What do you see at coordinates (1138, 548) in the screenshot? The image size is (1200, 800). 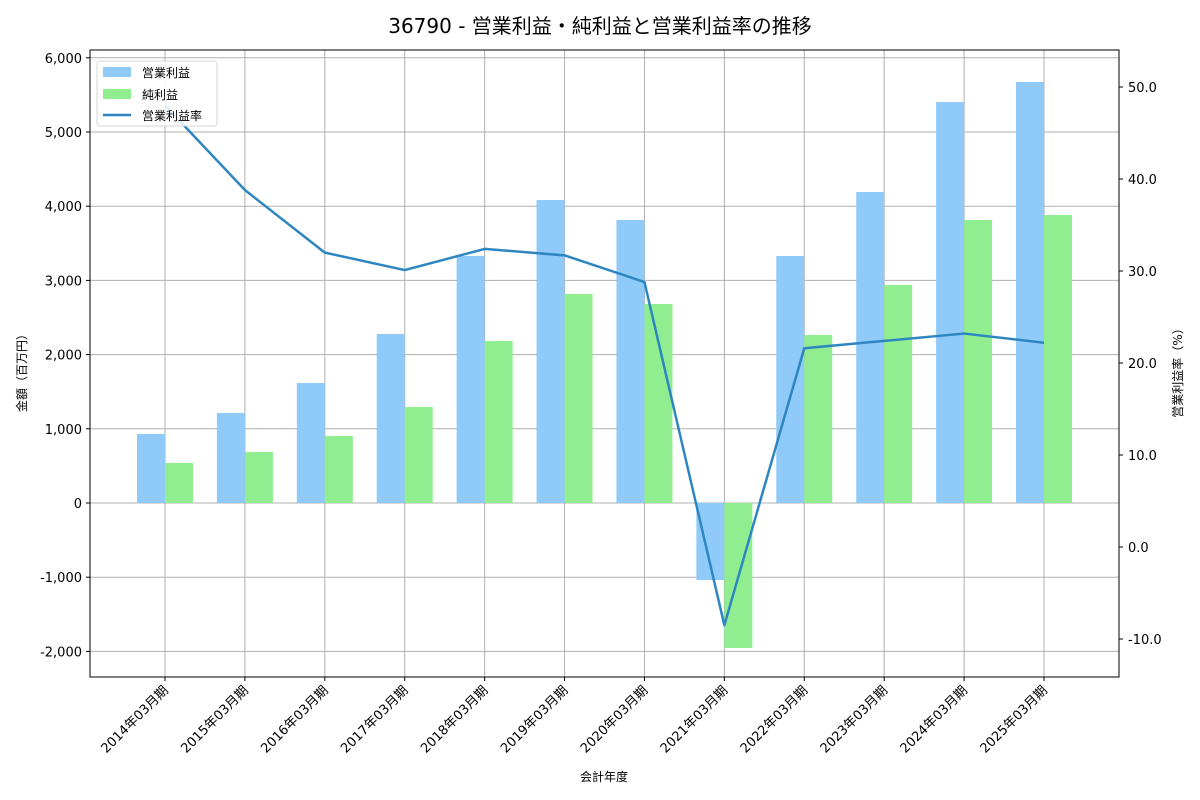 I see `y-right-tick-label: 0.0` at bounding box center [1138, 548].